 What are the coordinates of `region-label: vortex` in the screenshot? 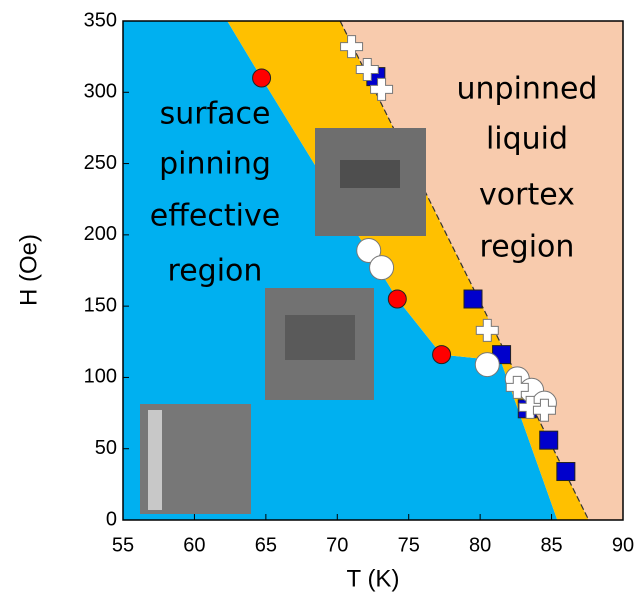 It's located at (527, 195).